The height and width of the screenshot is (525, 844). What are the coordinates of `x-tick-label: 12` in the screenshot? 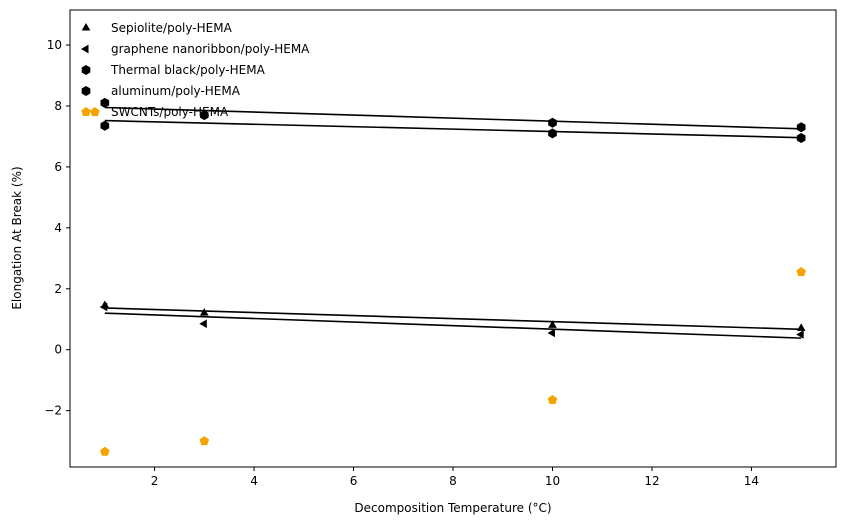 It's located at (651, 481).